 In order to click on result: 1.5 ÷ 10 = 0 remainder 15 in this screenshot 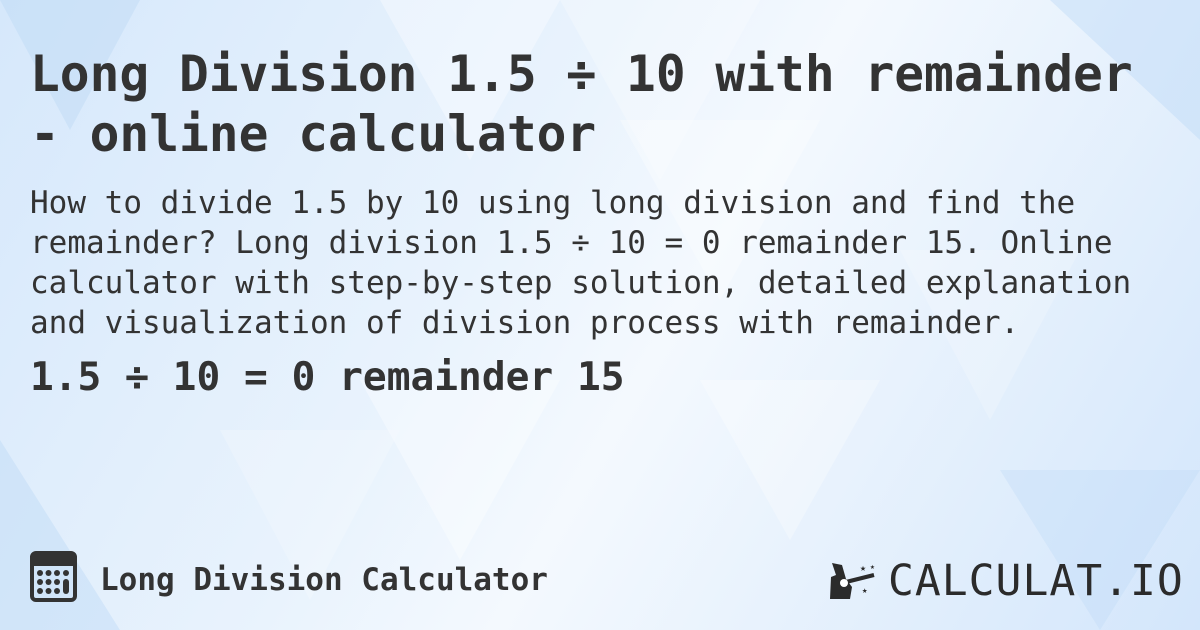, I will do `click(327, 377)`.